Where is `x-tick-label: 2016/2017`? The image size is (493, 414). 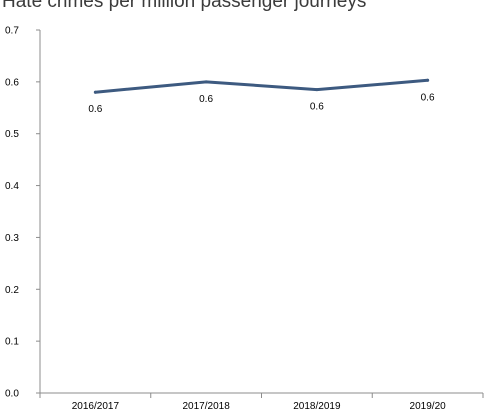 x-tick-label: 2016/2017 is located at coordinates (96, 406).